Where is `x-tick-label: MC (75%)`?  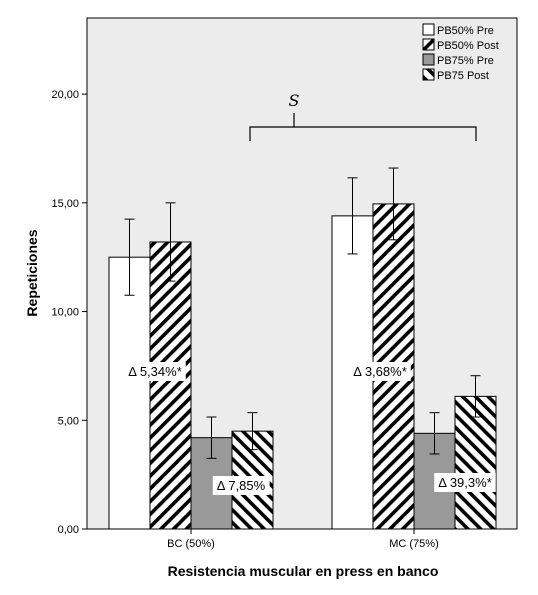
x-tick-label: MC (75%) is located at coordinates (414, 544).